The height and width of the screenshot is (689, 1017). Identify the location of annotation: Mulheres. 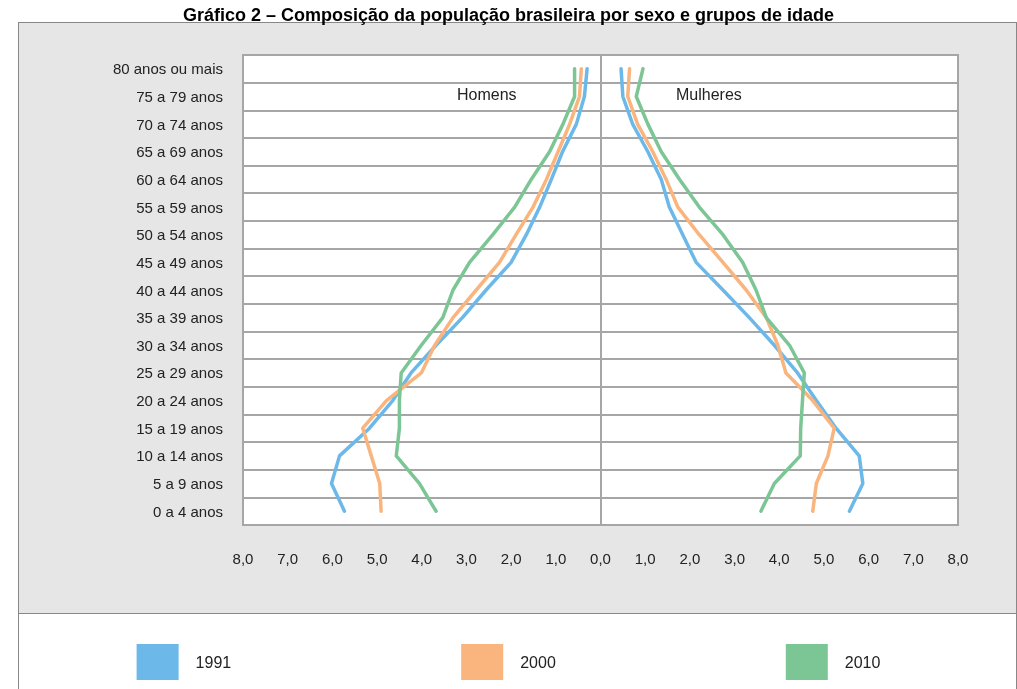
(709, 94).